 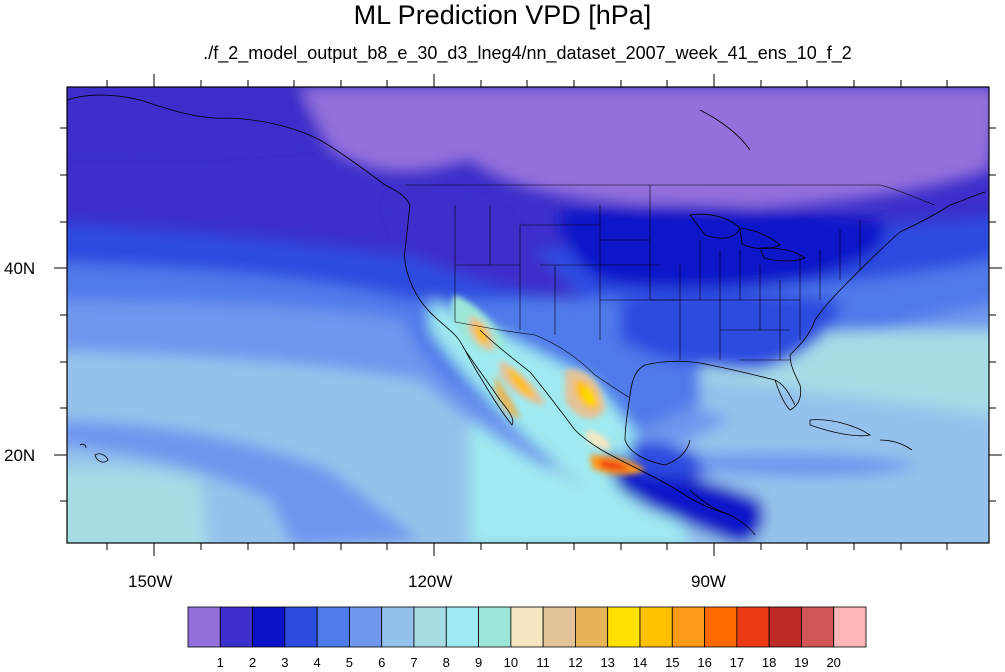 I want to click on colorbar-tick-label: 4, so click(x=317, y=662).